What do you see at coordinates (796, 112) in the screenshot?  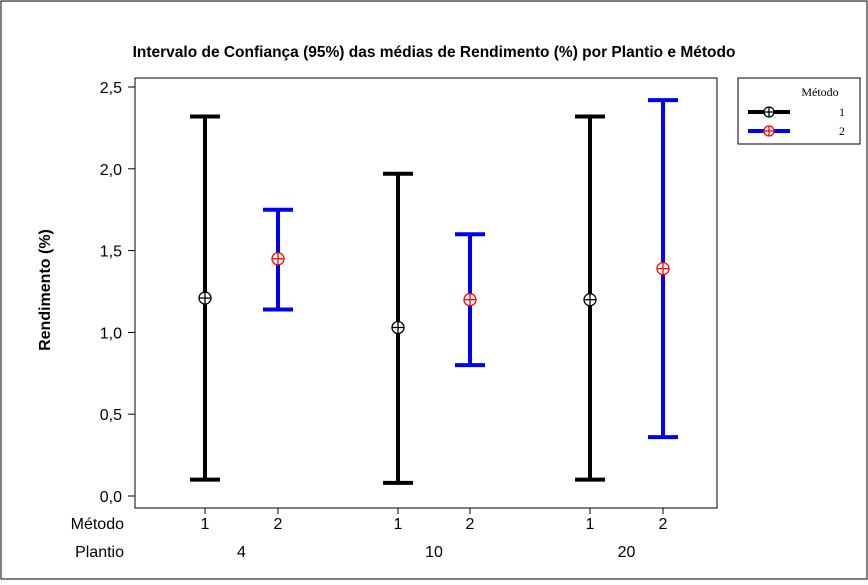 I see `legend-item-metodo-1: 1` at bounding box center [796, 112].